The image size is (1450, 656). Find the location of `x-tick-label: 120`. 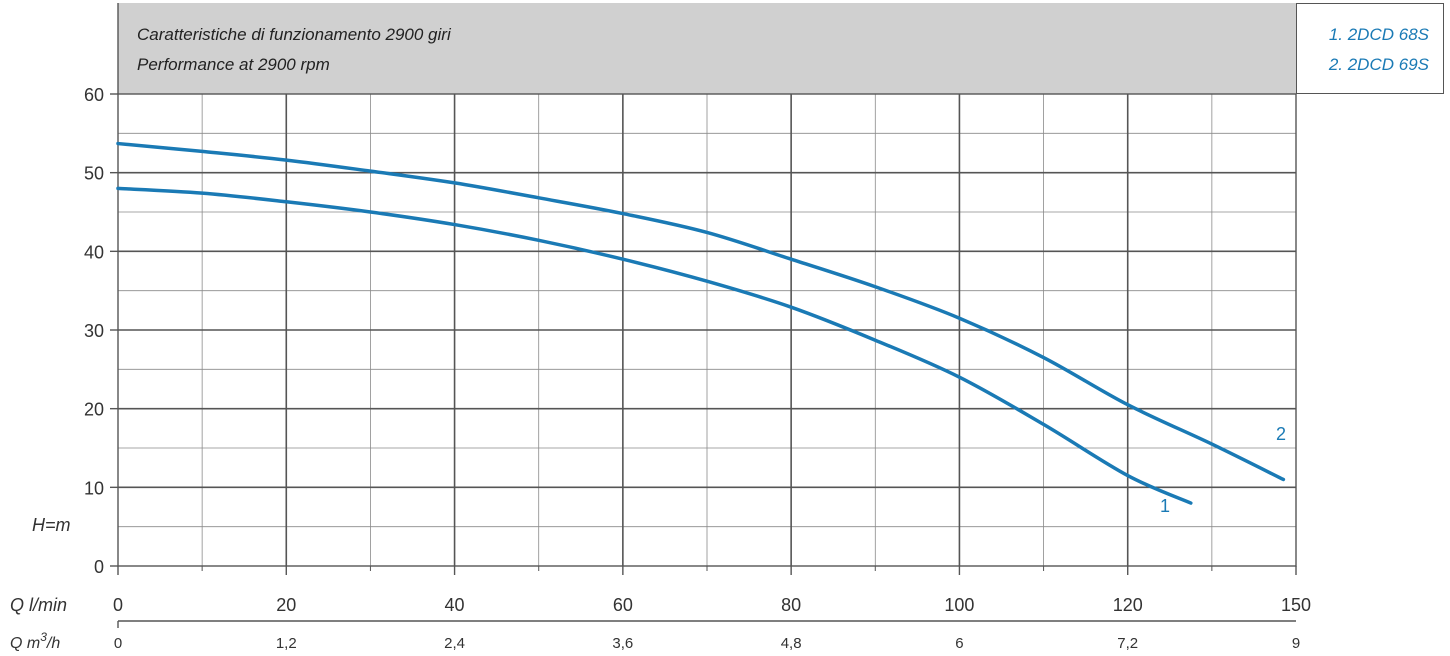

x-tick-label: 120 is located at coordinates (1128, 605).